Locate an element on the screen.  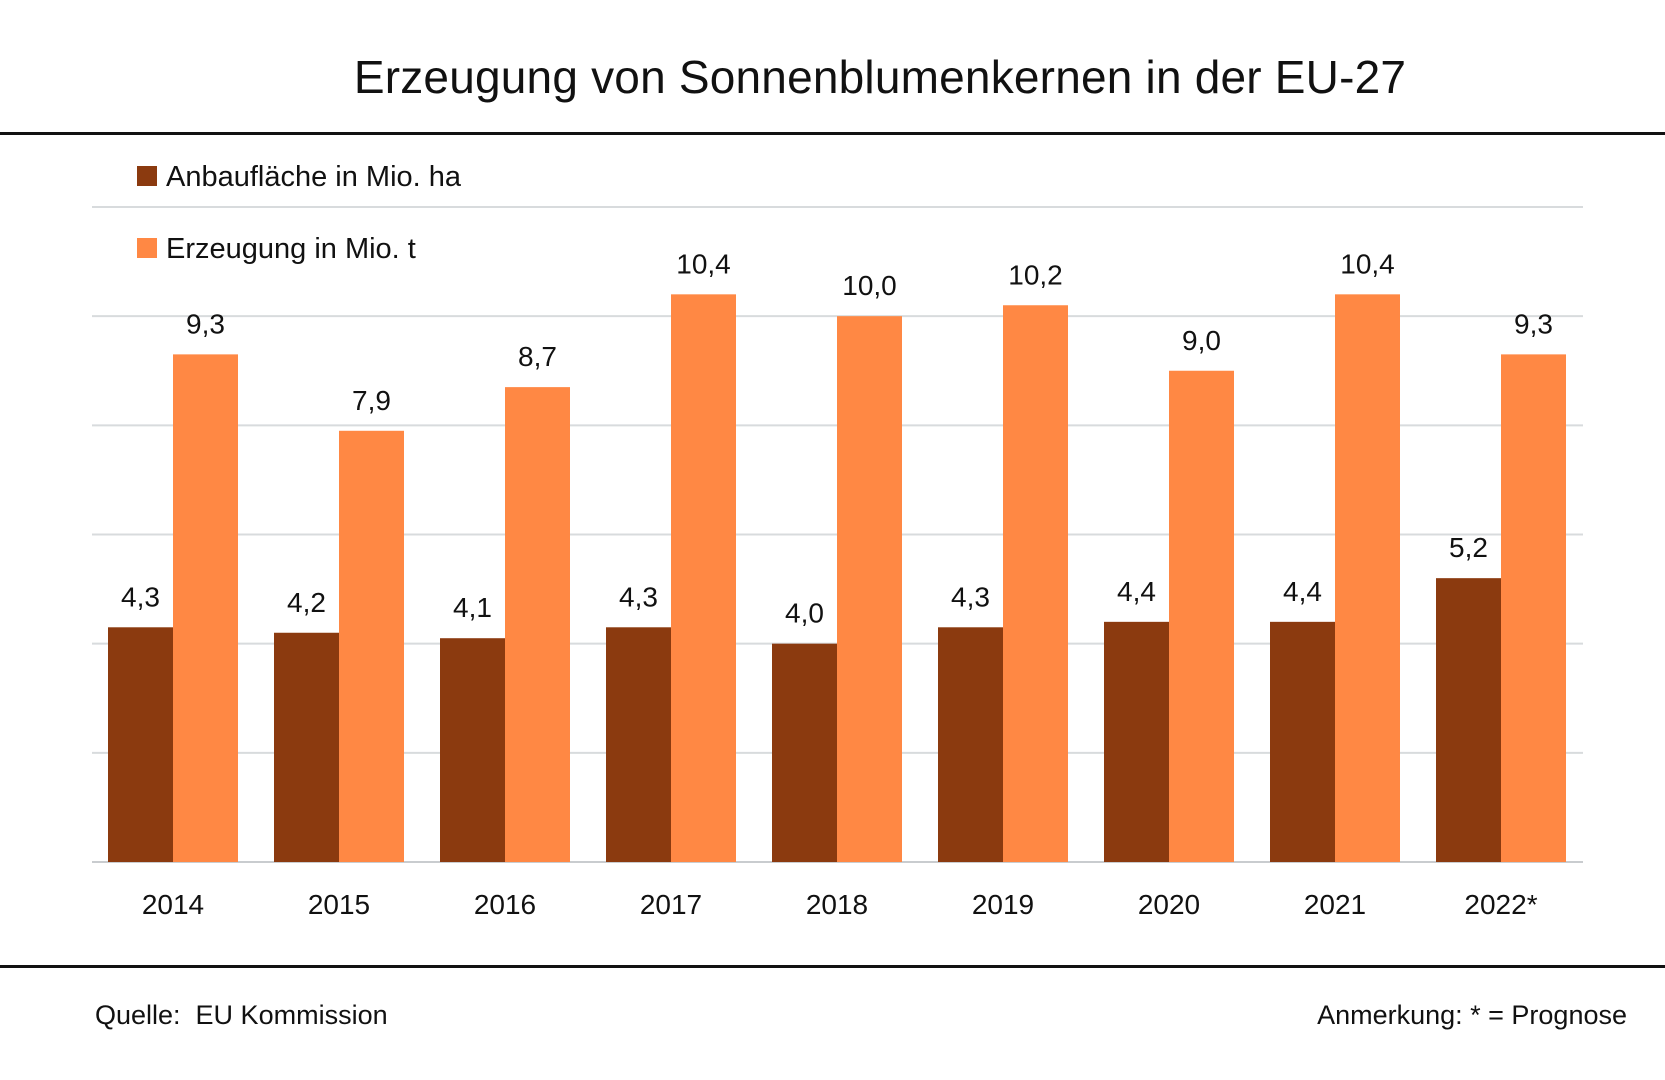
x-tick-label: 2017 is located at coordinates (671, 904).